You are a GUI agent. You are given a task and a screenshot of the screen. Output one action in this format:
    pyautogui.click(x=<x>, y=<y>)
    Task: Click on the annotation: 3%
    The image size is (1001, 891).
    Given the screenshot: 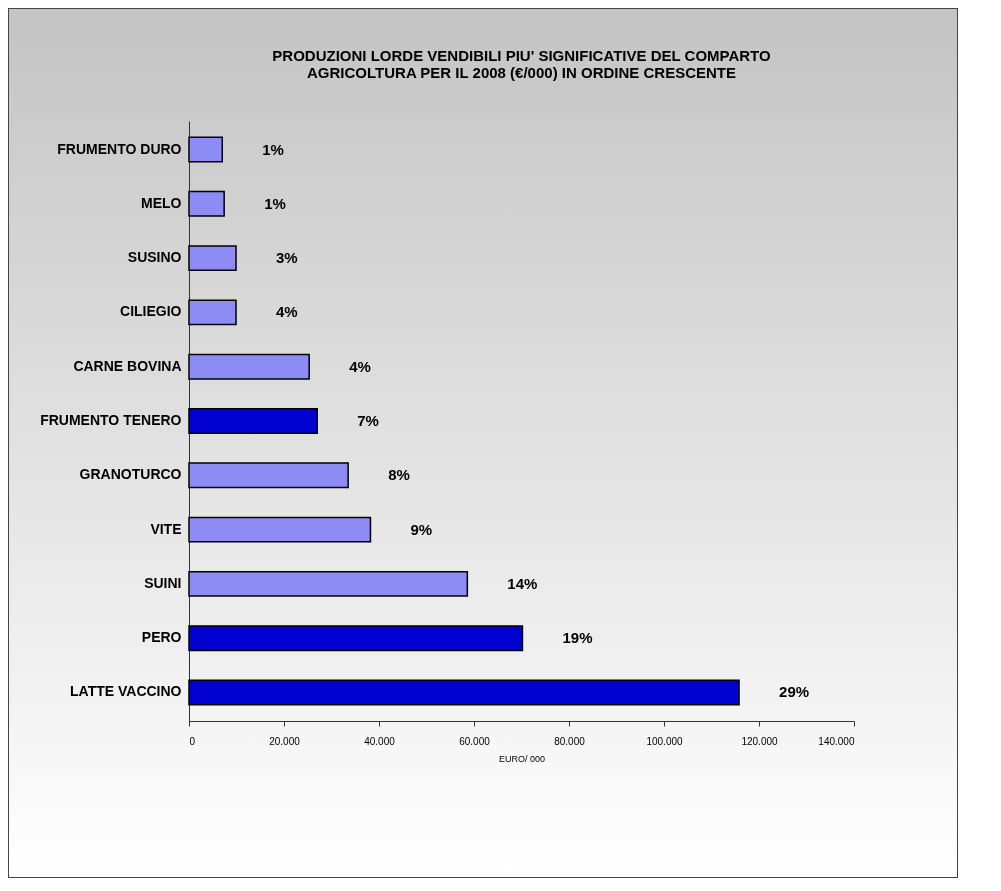 What is the action you would take?
    pyautogui.click(x=287, y=258)
    